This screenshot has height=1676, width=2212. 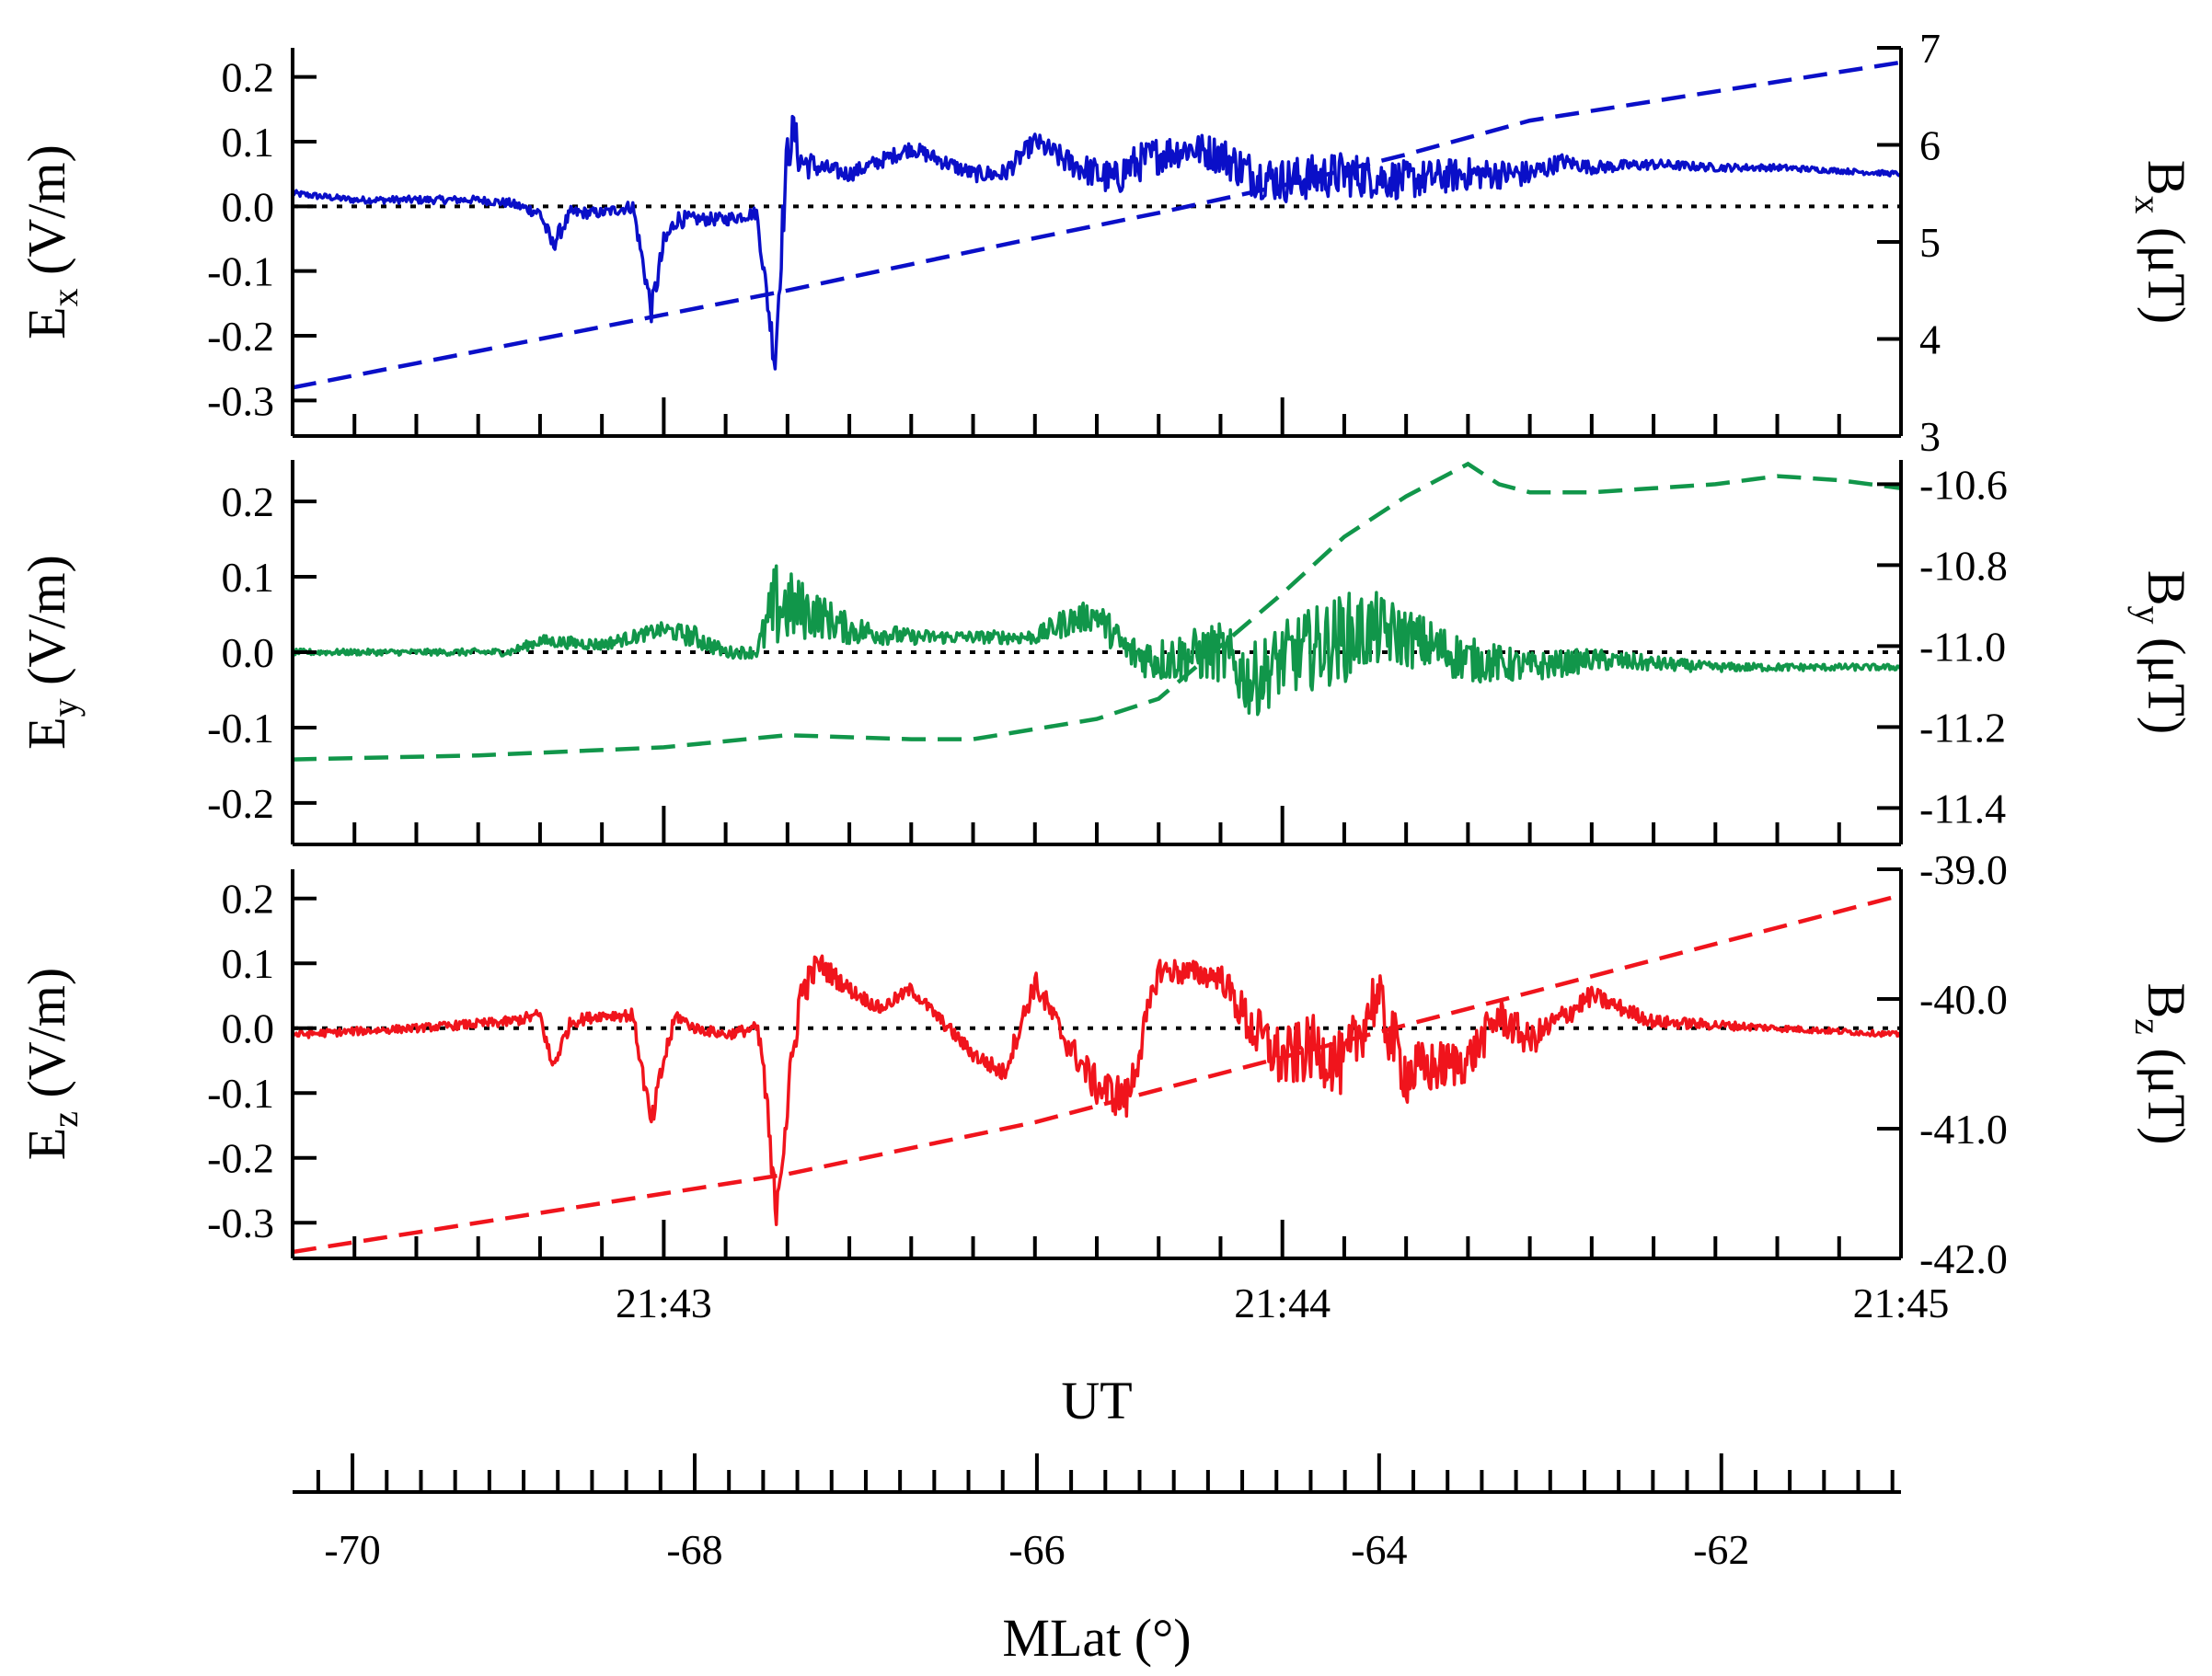 I want to click on ey-trace, so click(x=1097, y=640).